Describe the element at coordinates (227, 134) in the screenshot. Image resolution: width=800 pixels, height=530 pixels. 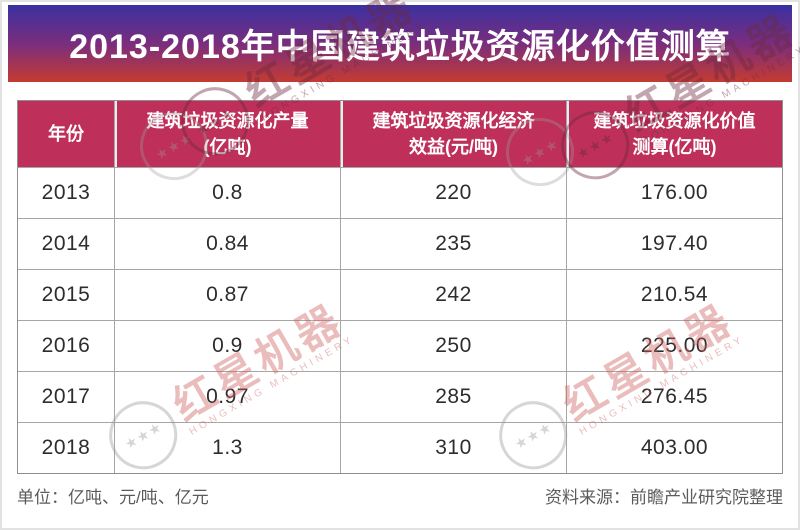
I see `col-header-output: 建筑垃圾资源化产量 (亿吨)` at that location.